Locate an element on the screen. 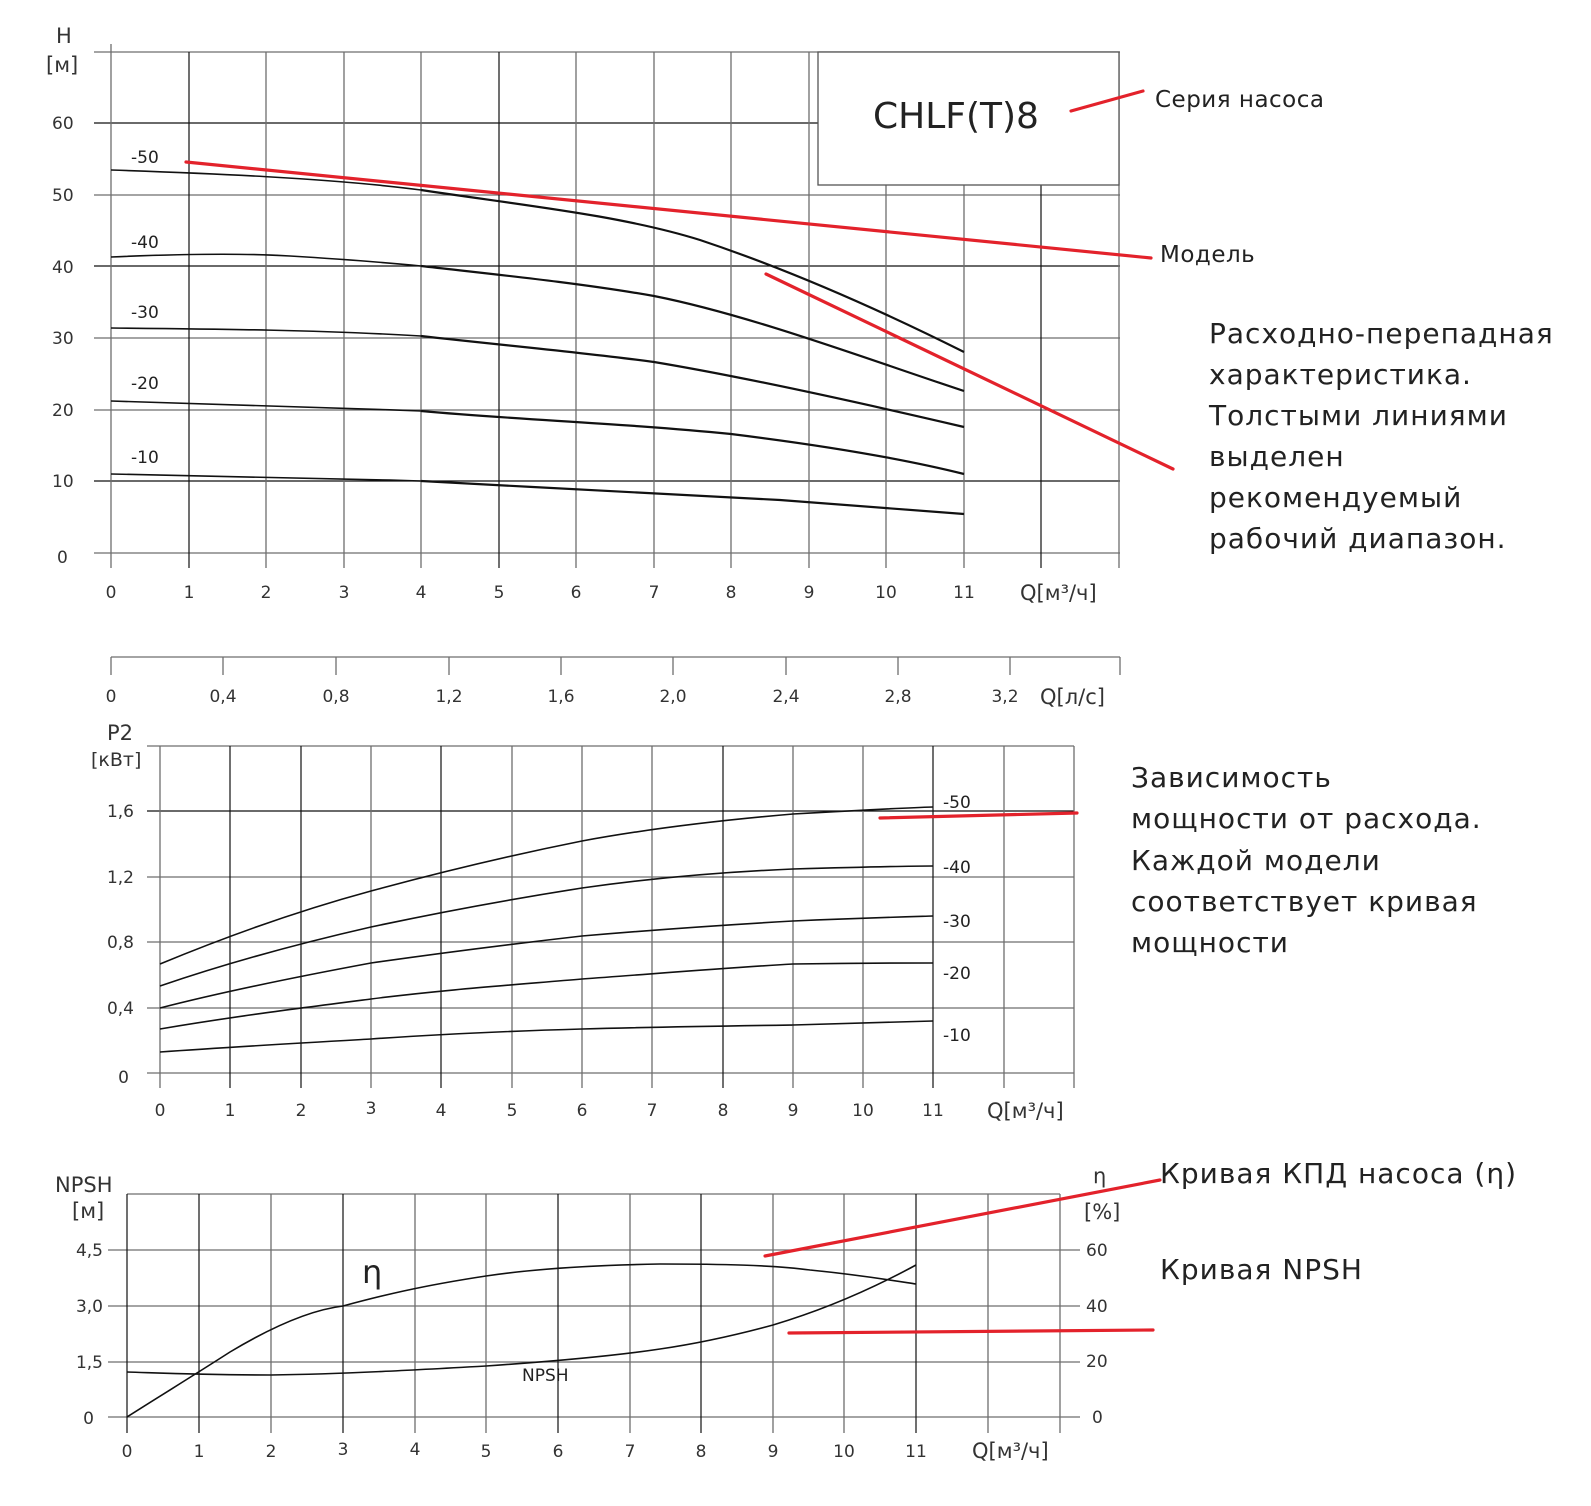 This screenshot has width=1591, height=1506. h-axis-unit: [м] is located at coordinates (62, 65).